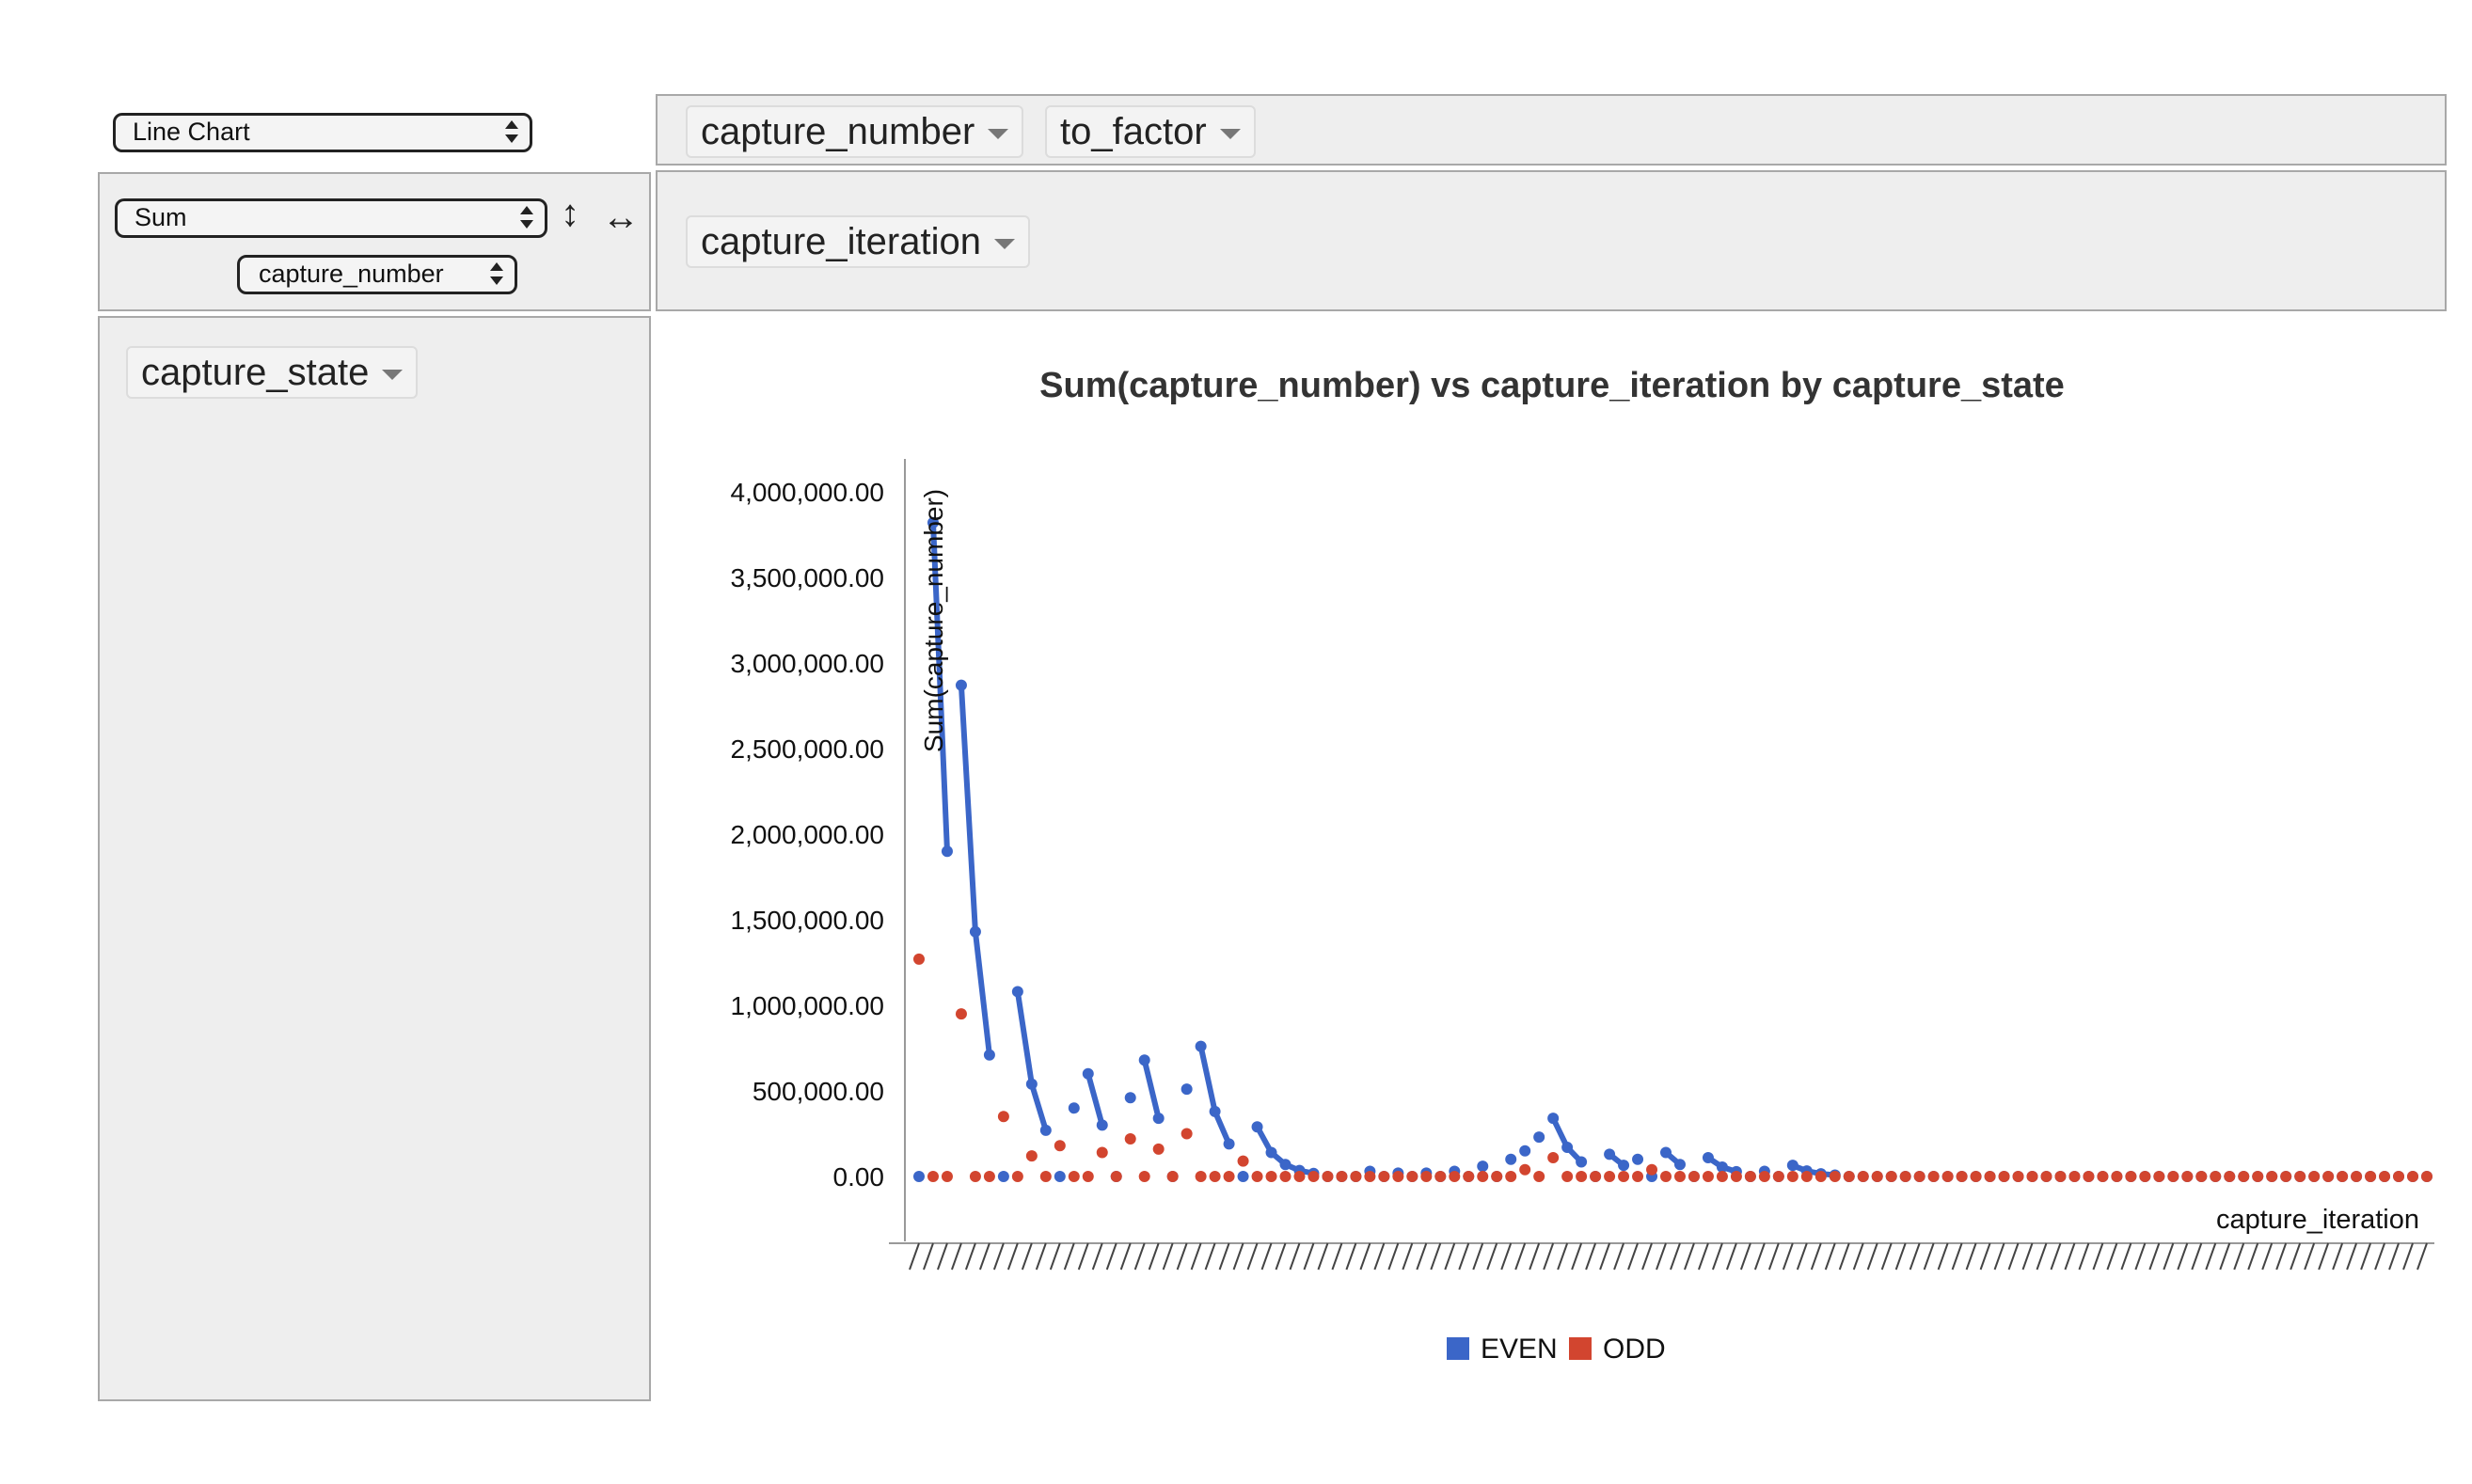  Describe the element at coordinates (855, 131) in the screenshot. I see `pill-capture-number: capture_number` at that location.